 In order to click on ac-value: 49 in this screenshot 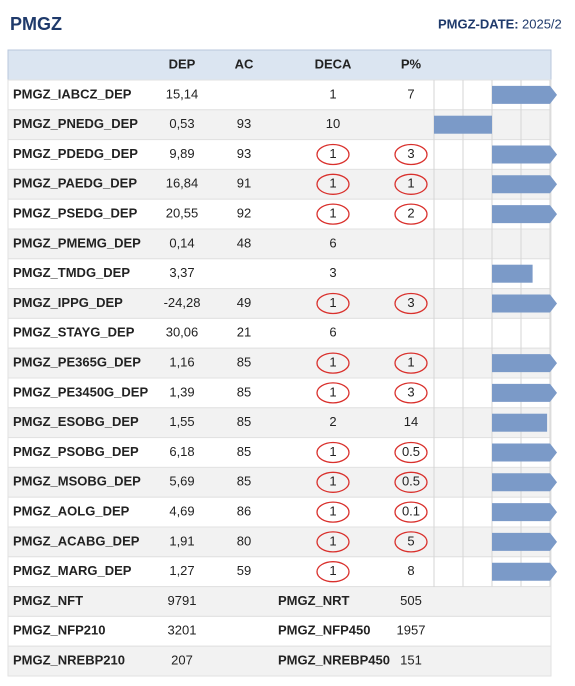, I will do `click(244, 302)`.